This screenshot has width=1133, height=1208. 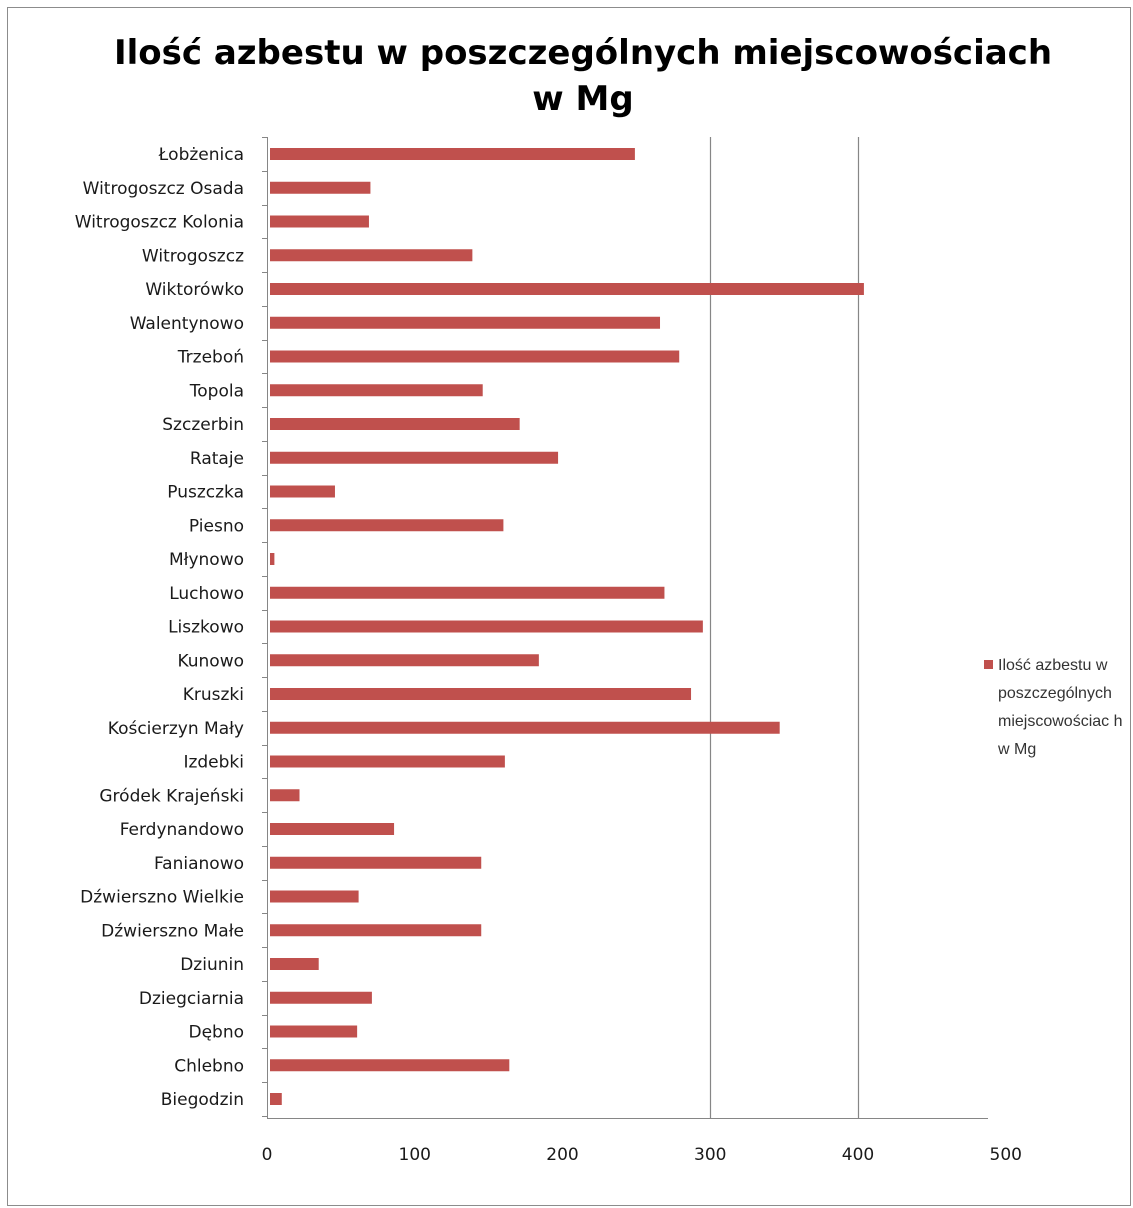 I want to click on category-label: Wiktorówko, so click(x=194, y=290).